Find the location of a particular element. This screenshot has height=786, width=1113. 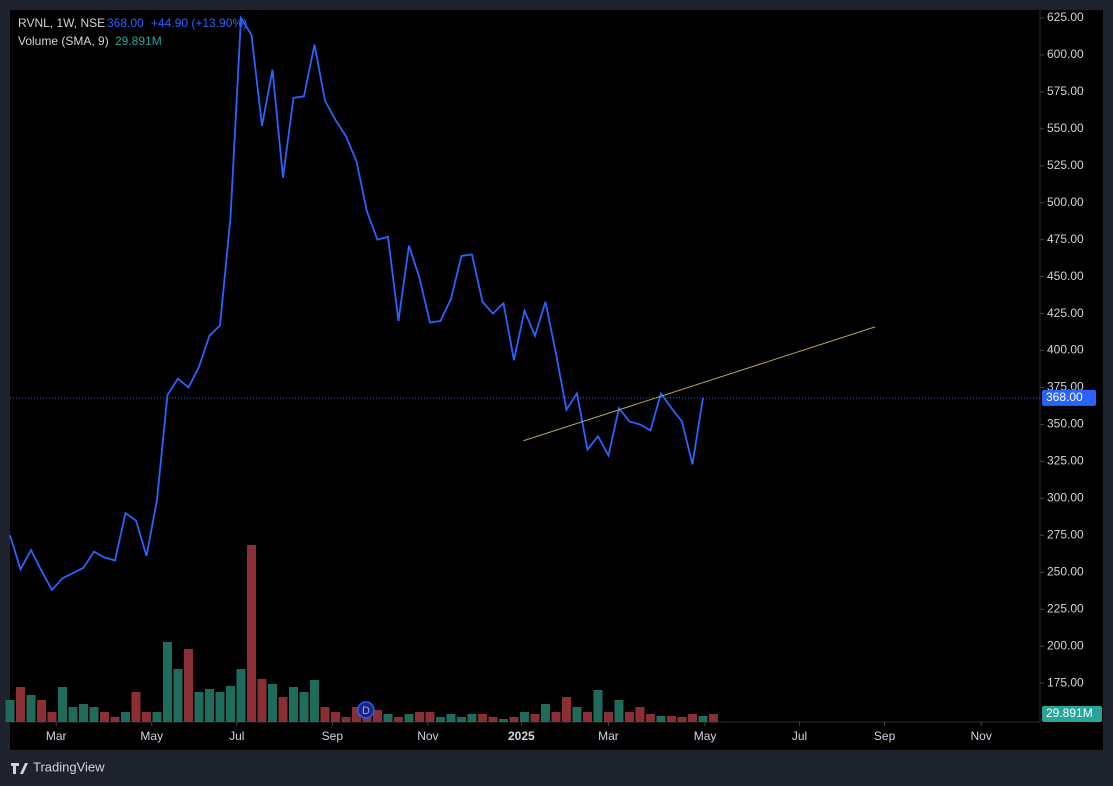

y-tick-label: 400.00 is located at coordinates (1065, 350).